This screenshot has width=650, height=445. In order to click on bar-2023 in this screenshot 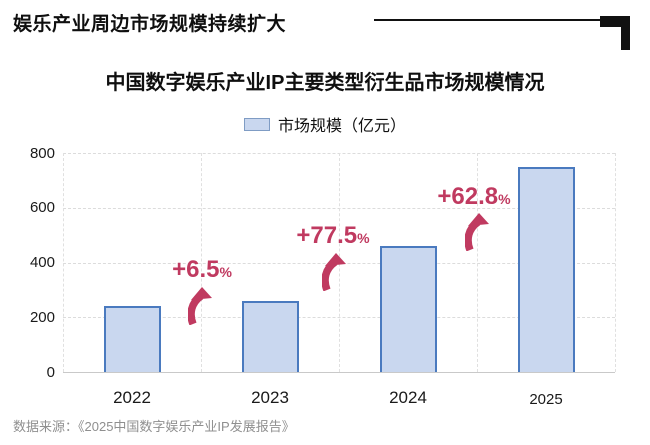, I will do `click(270, 336)`.